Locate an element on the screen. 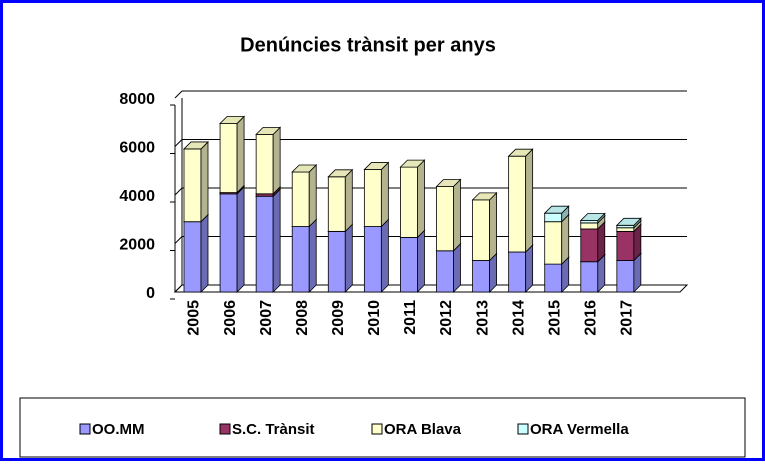 The height and width of the screenshot is (466, 765). x-tick-label: 2008 is located at coordinates (302, 318).